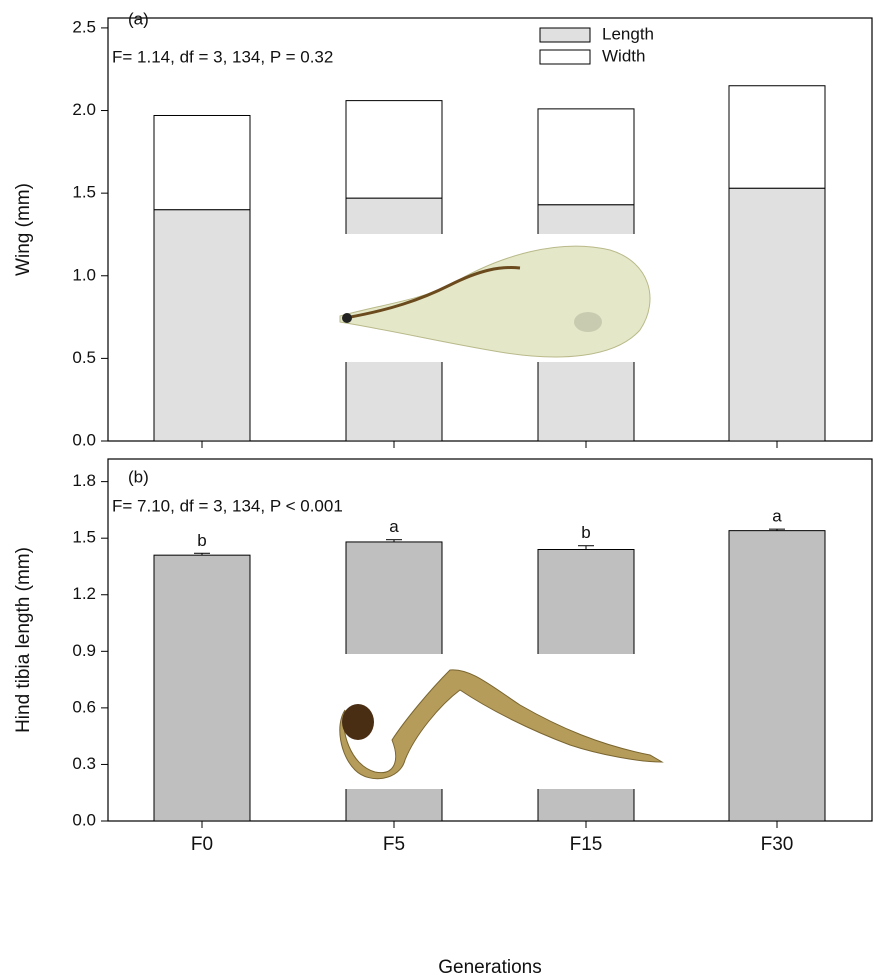 This screenshot has width=883, height=979. I want to click on x-tick-label: F0, so click(202, 844).